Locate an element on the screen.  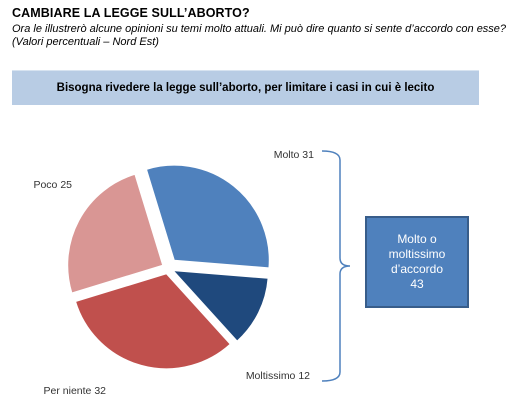
slice-label-poco: Poco 25 is located at coordinates (52, 185).